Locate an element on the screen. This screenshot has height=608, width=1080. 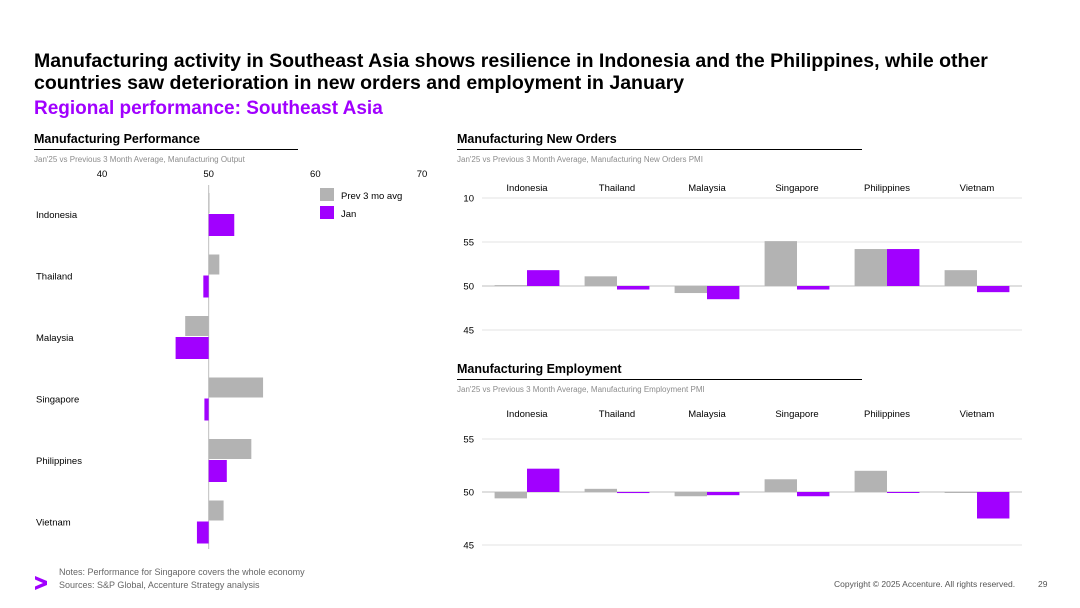
page-number: 29 is located at coordinates (1043, 584).